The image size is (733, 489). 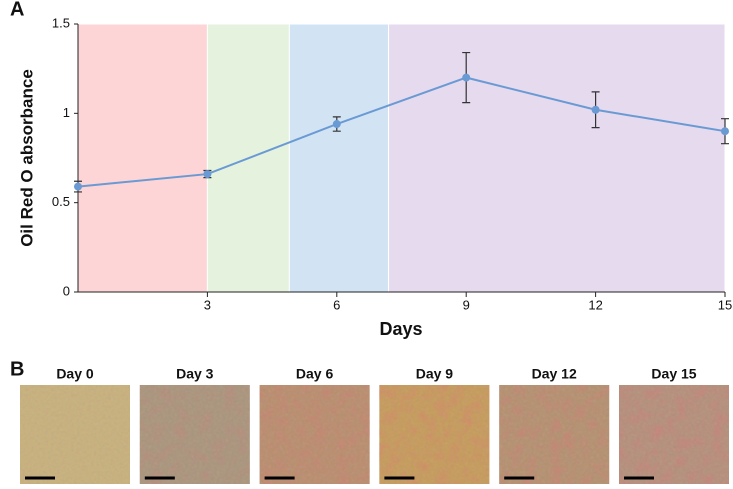 What do you see at coordinates (207, 304) in the screenshot?
I see `x-tick-label: 3` at bounding box center [207, 304].